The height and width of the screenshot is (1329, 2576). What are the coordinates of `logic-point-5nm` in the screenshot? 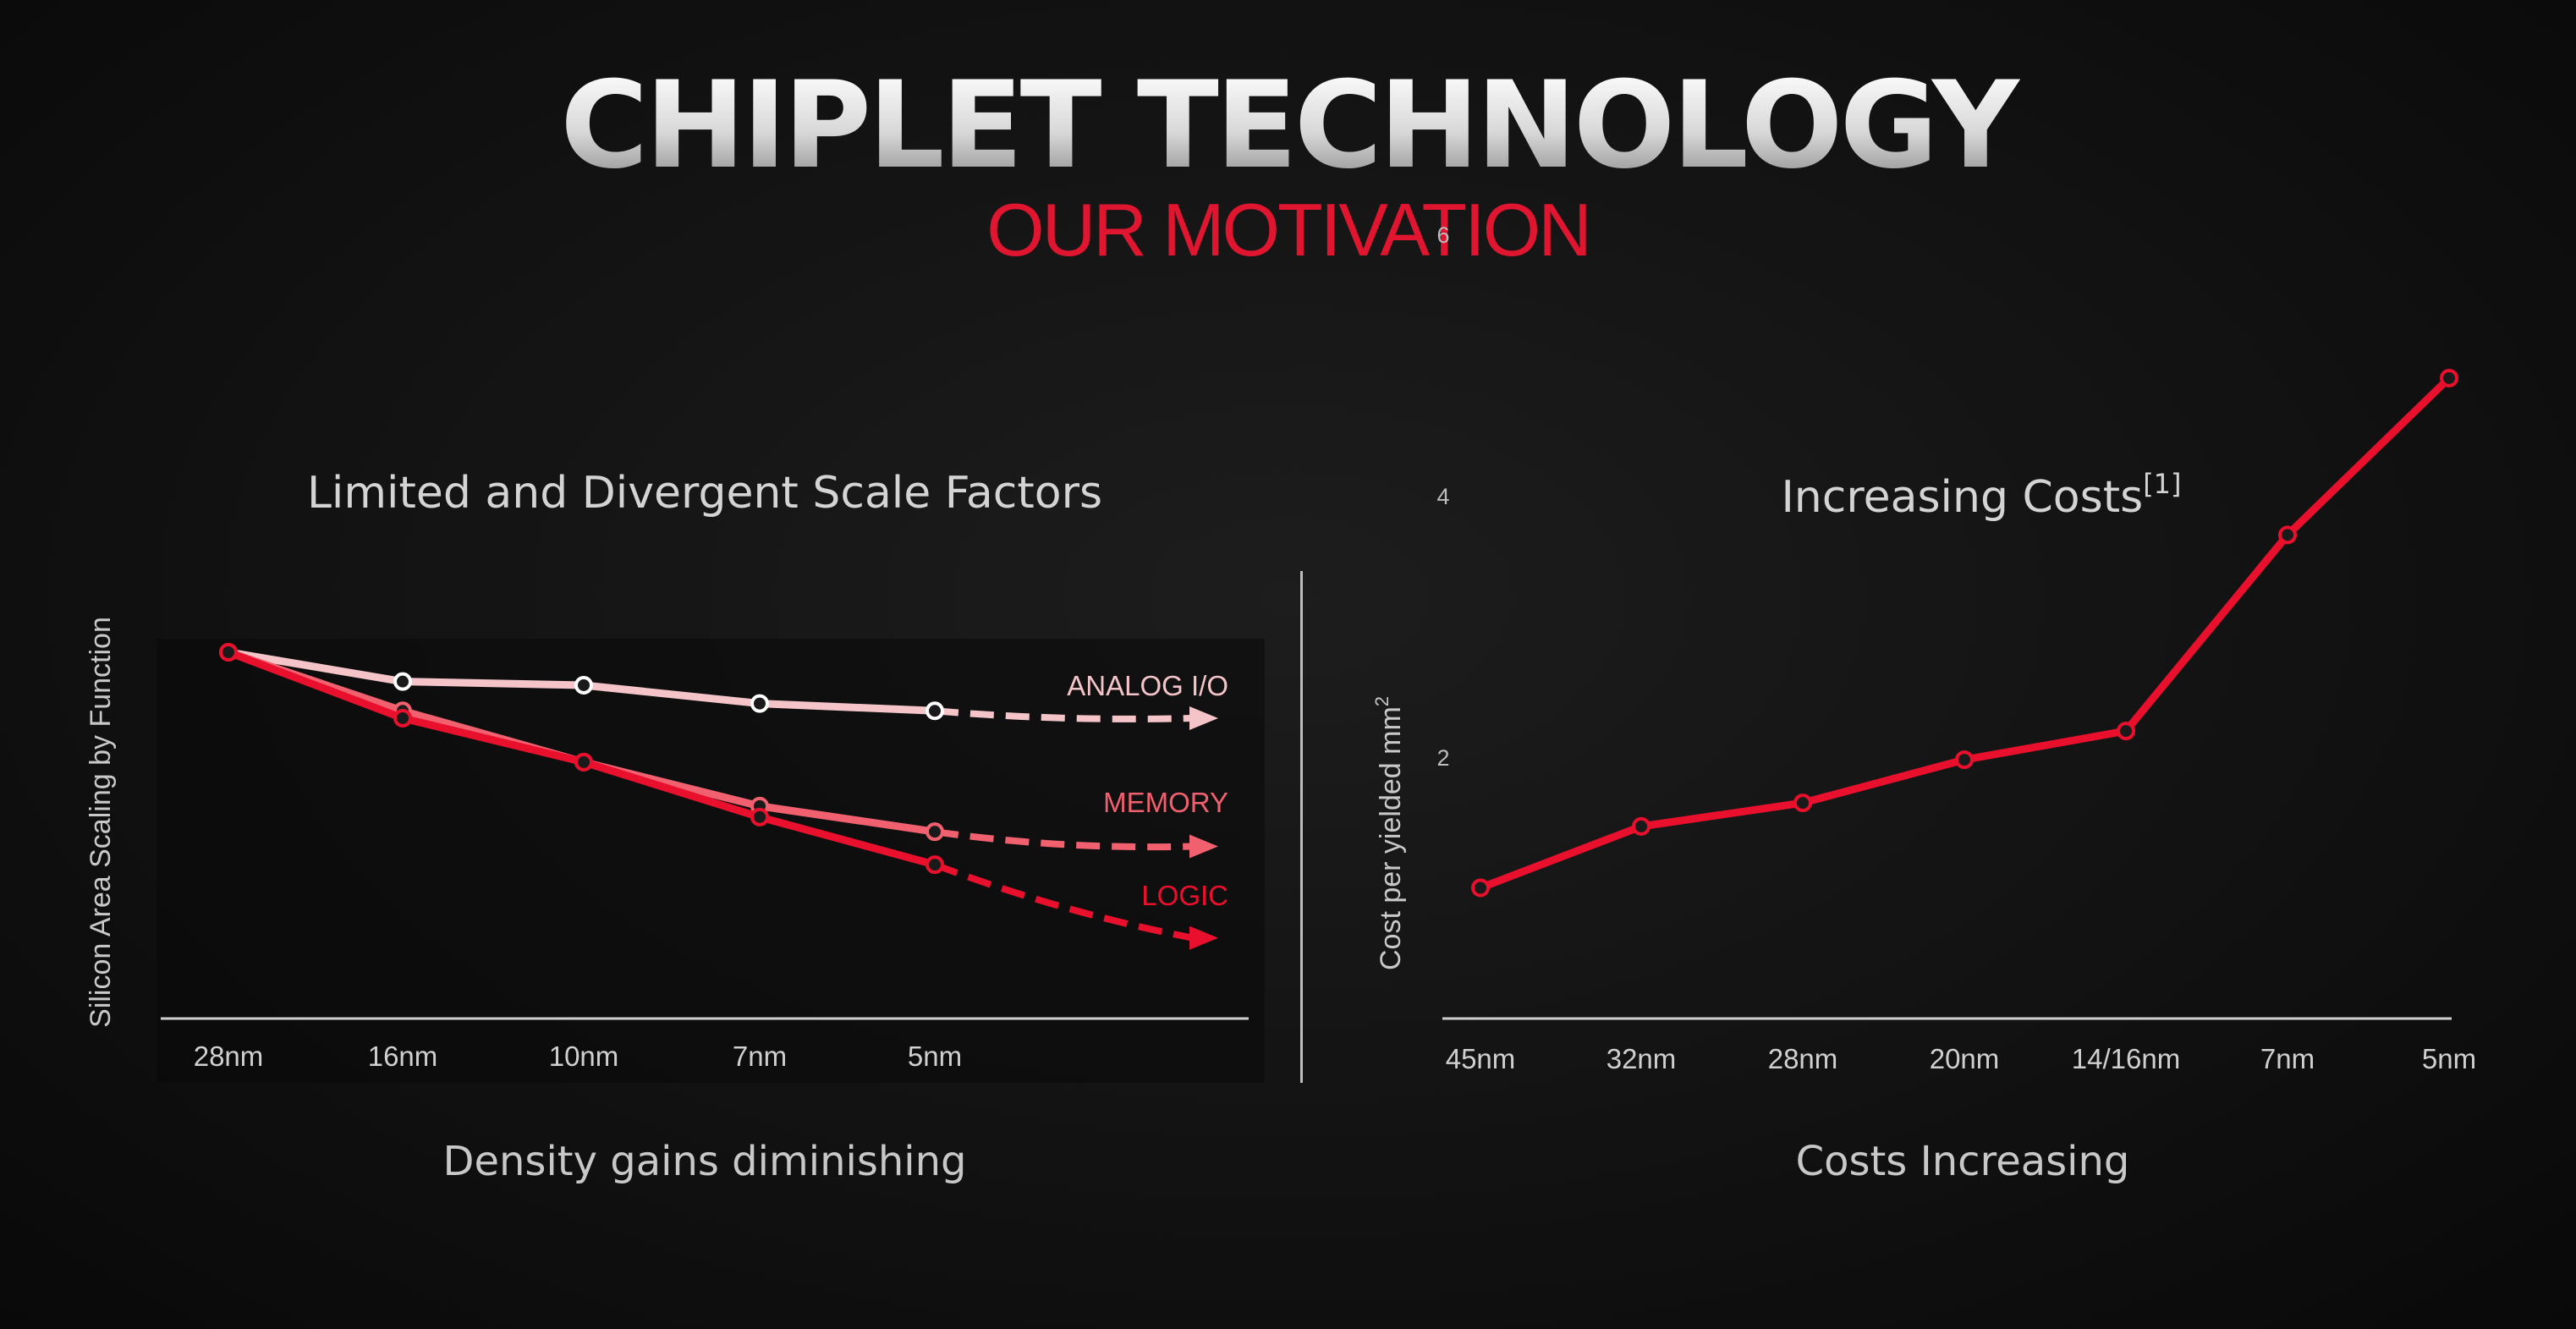 It's located at (934, 865).